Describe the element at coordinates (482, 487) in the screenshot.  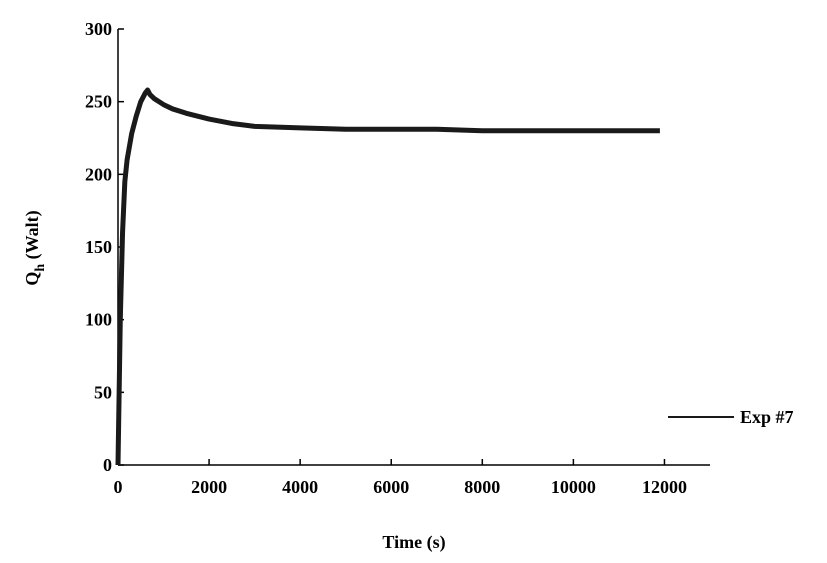
I see `x-tick-label: 8000` at that location.